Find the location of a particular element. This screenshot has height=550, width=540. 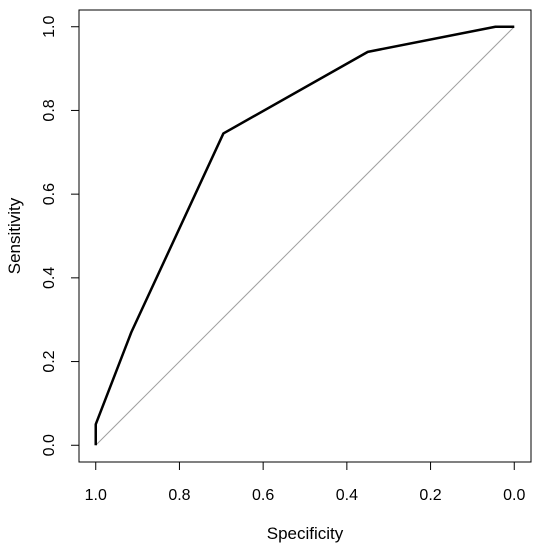

y-tick-label: 0.0 is located at coordinates (49, 445).